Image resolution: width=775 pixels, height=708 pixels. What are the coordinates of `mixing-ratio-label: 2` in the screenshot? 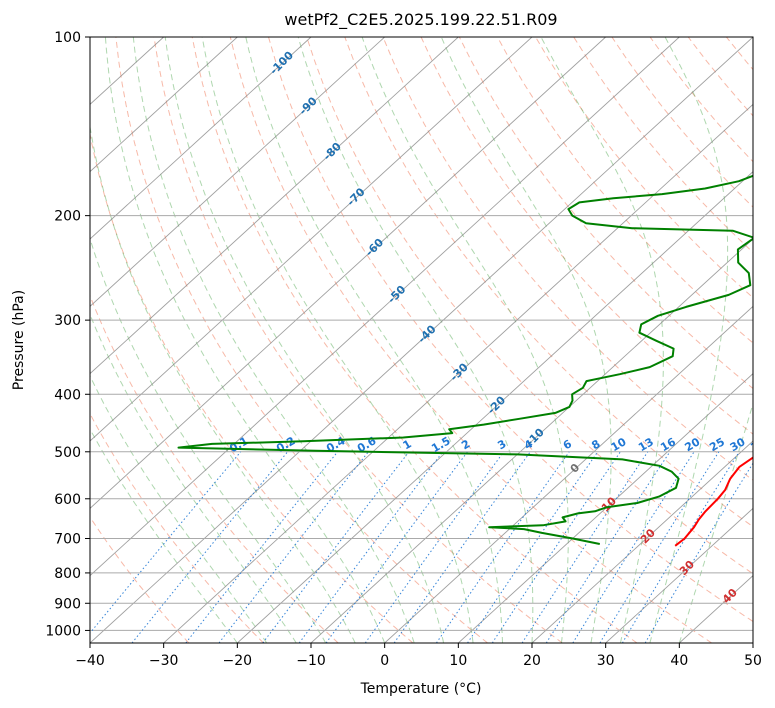 It's located at (465, 444).